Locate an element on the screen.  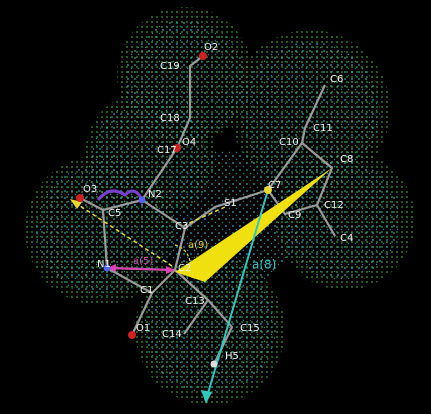
atom-label: C18 is located at coordinates (170, 118).